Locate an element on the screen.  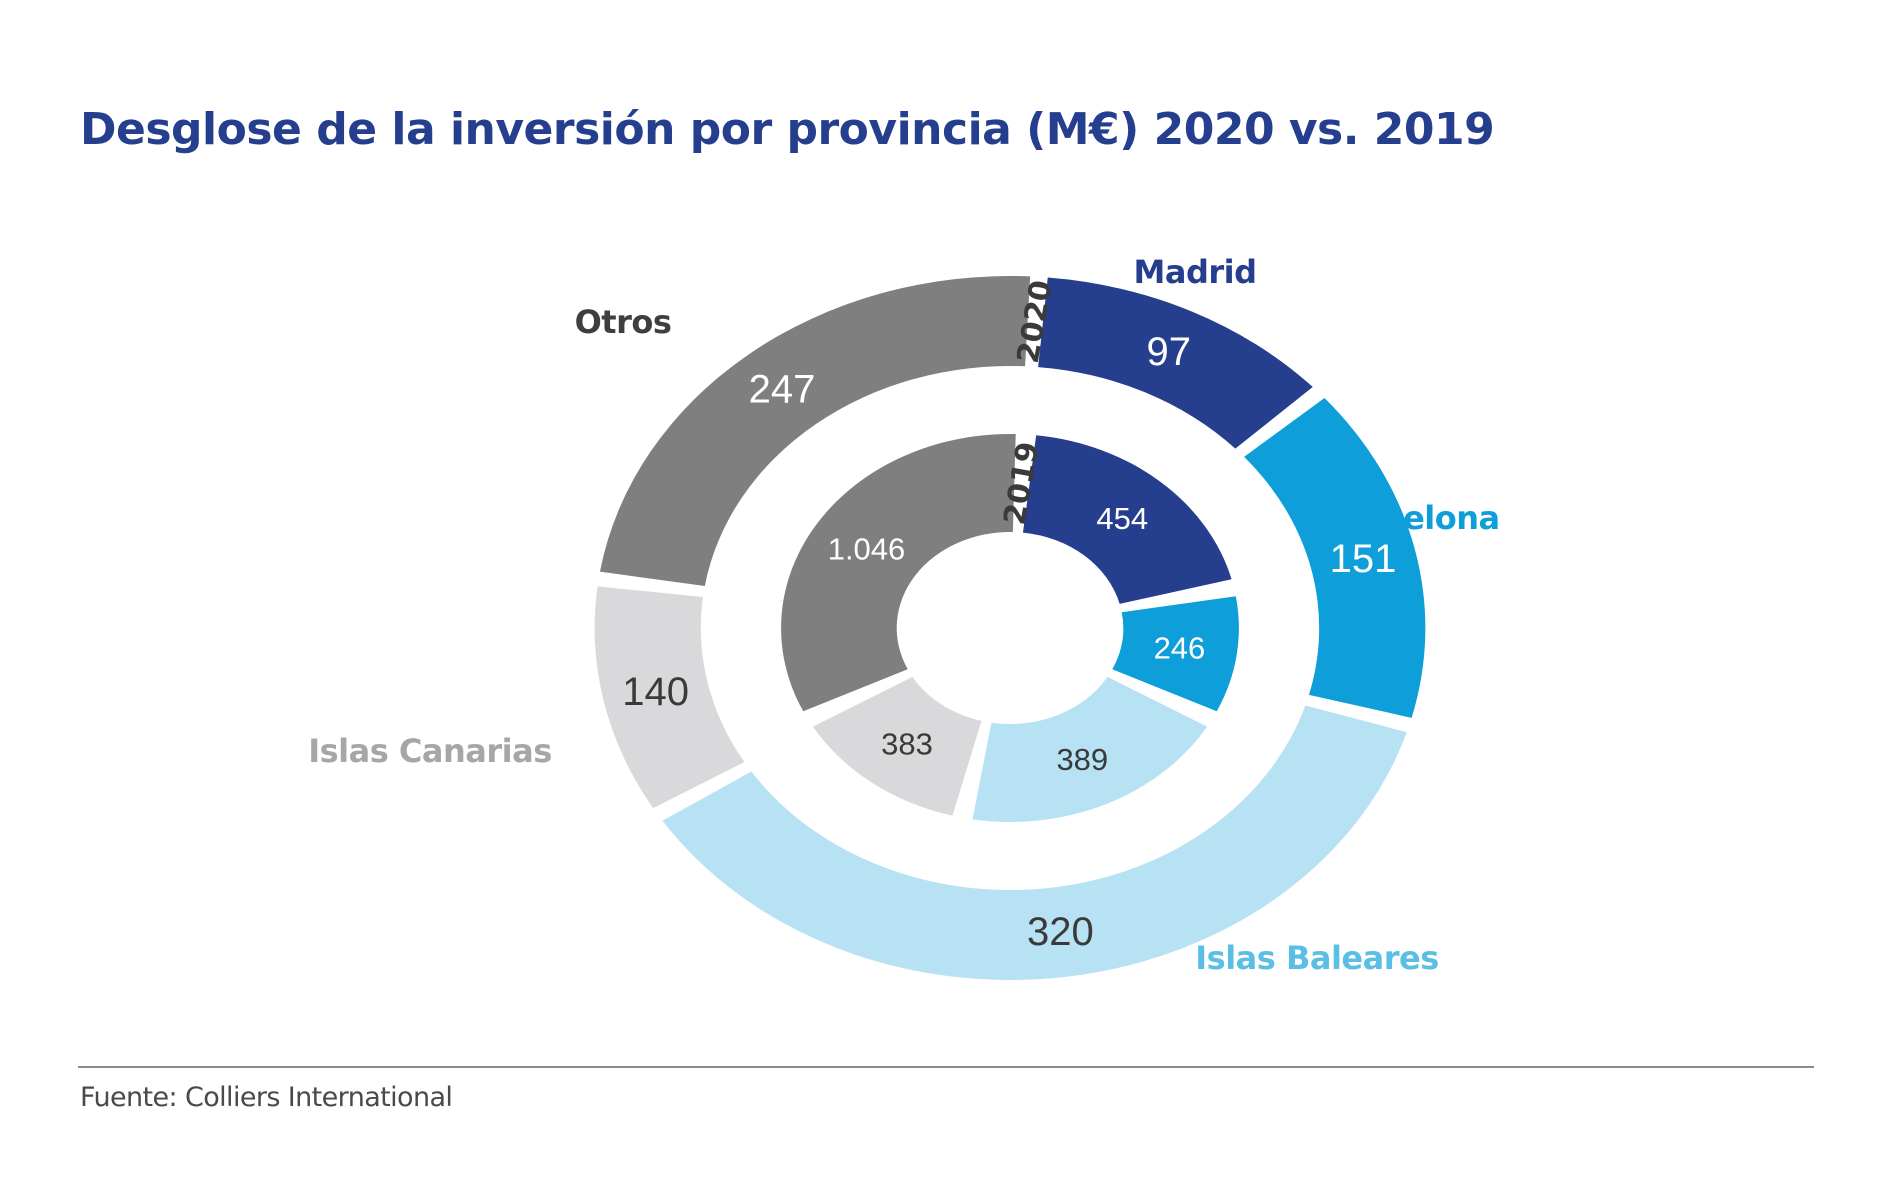
value-label-2019-islas-canarias: 383 is located at coordinates (907, 743).